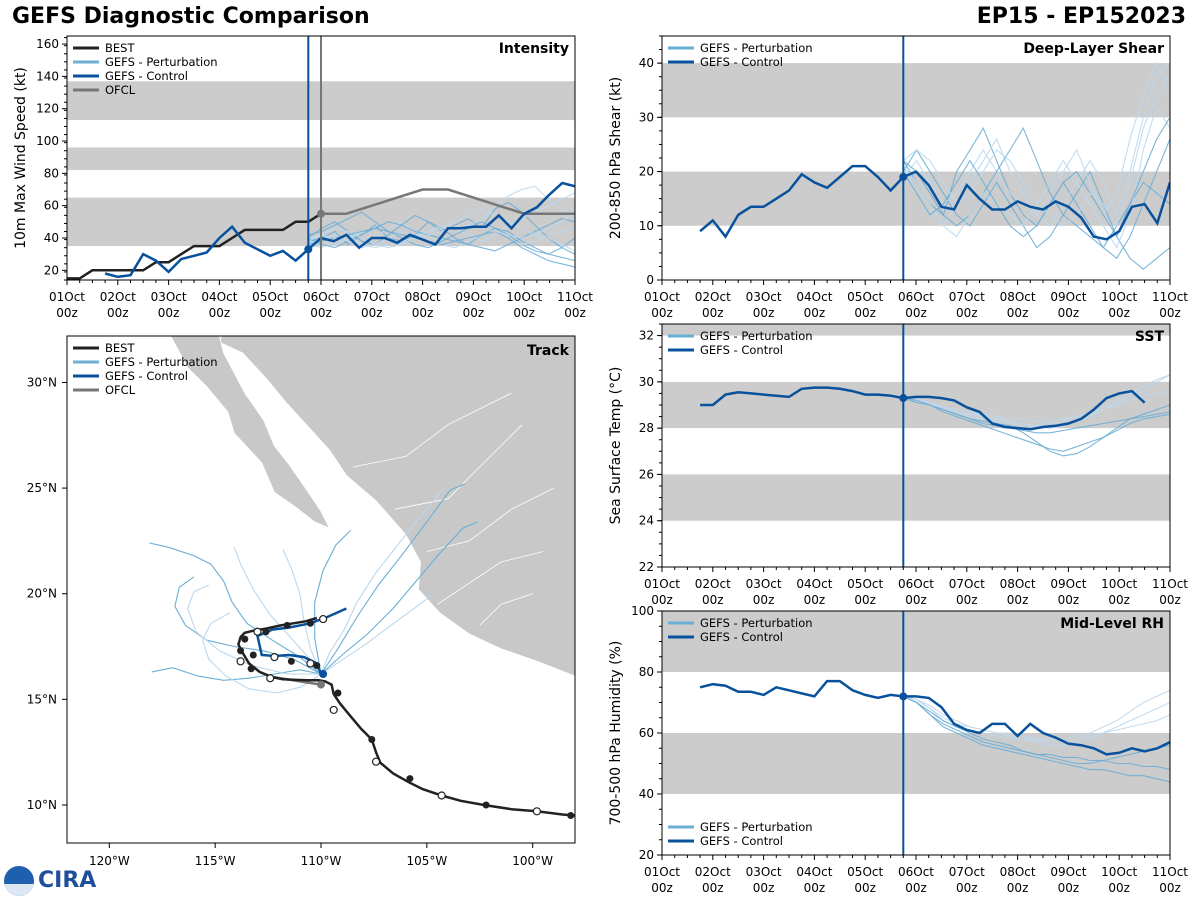 The height and width of the screenshot is (900, 1200). What do you see at coordinates (191, 16) in the screenshot?
I see `page-title: GEFS Diagnostic Comparison` at bounding box center [191, 16].